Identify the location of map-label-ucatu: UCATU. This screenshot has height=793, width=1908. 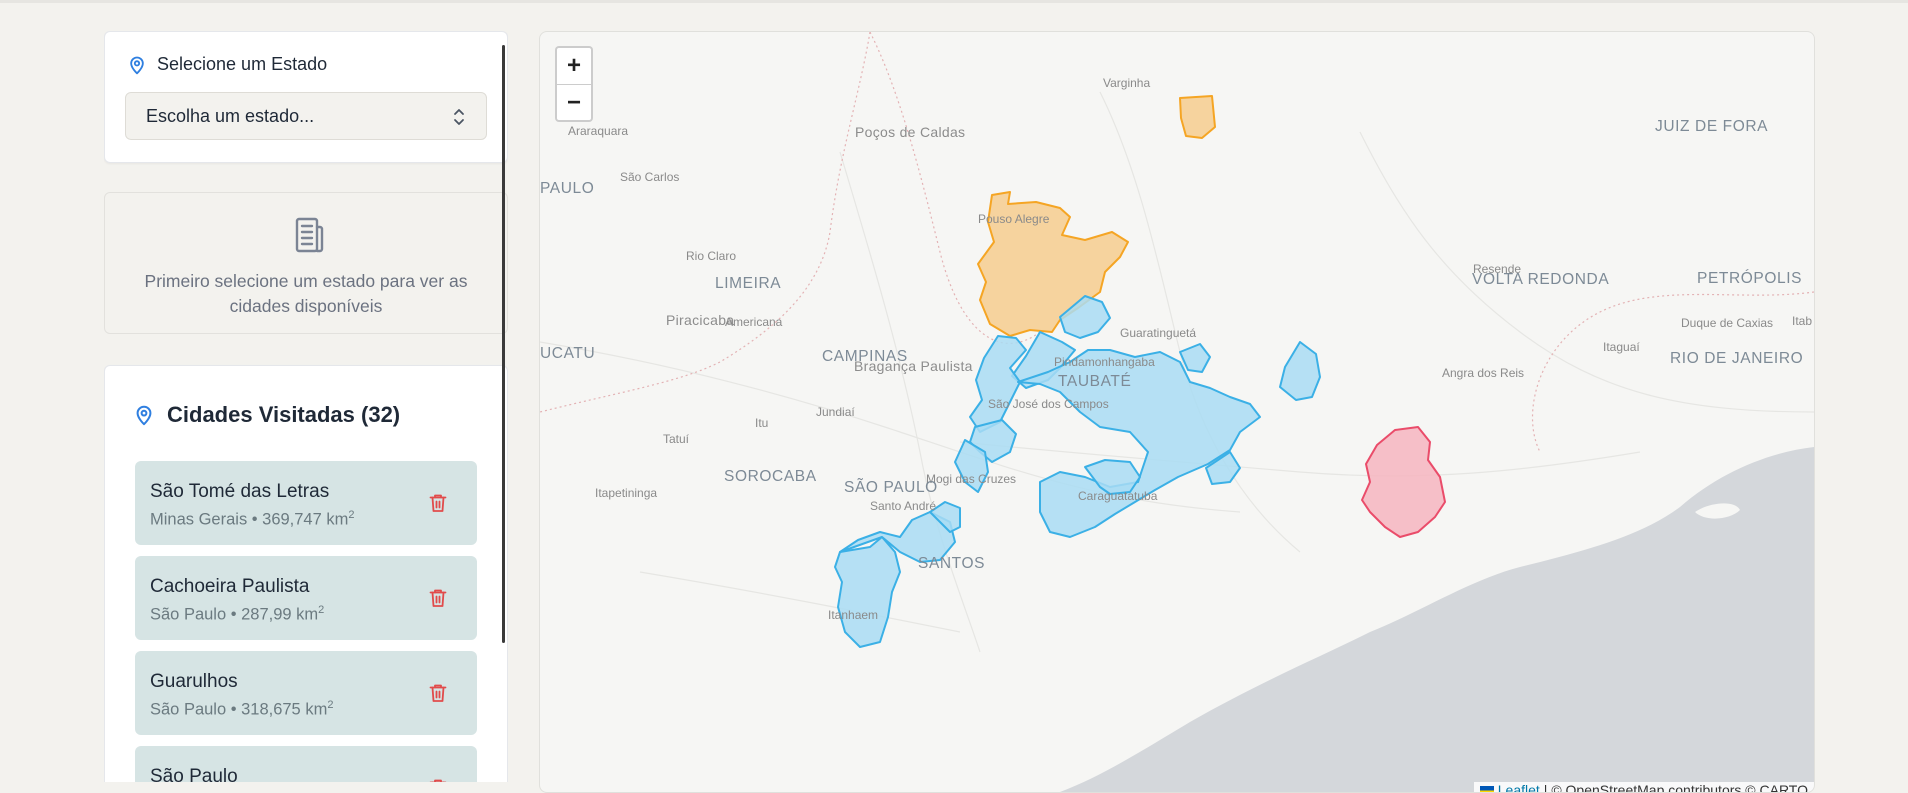
(568, 353).